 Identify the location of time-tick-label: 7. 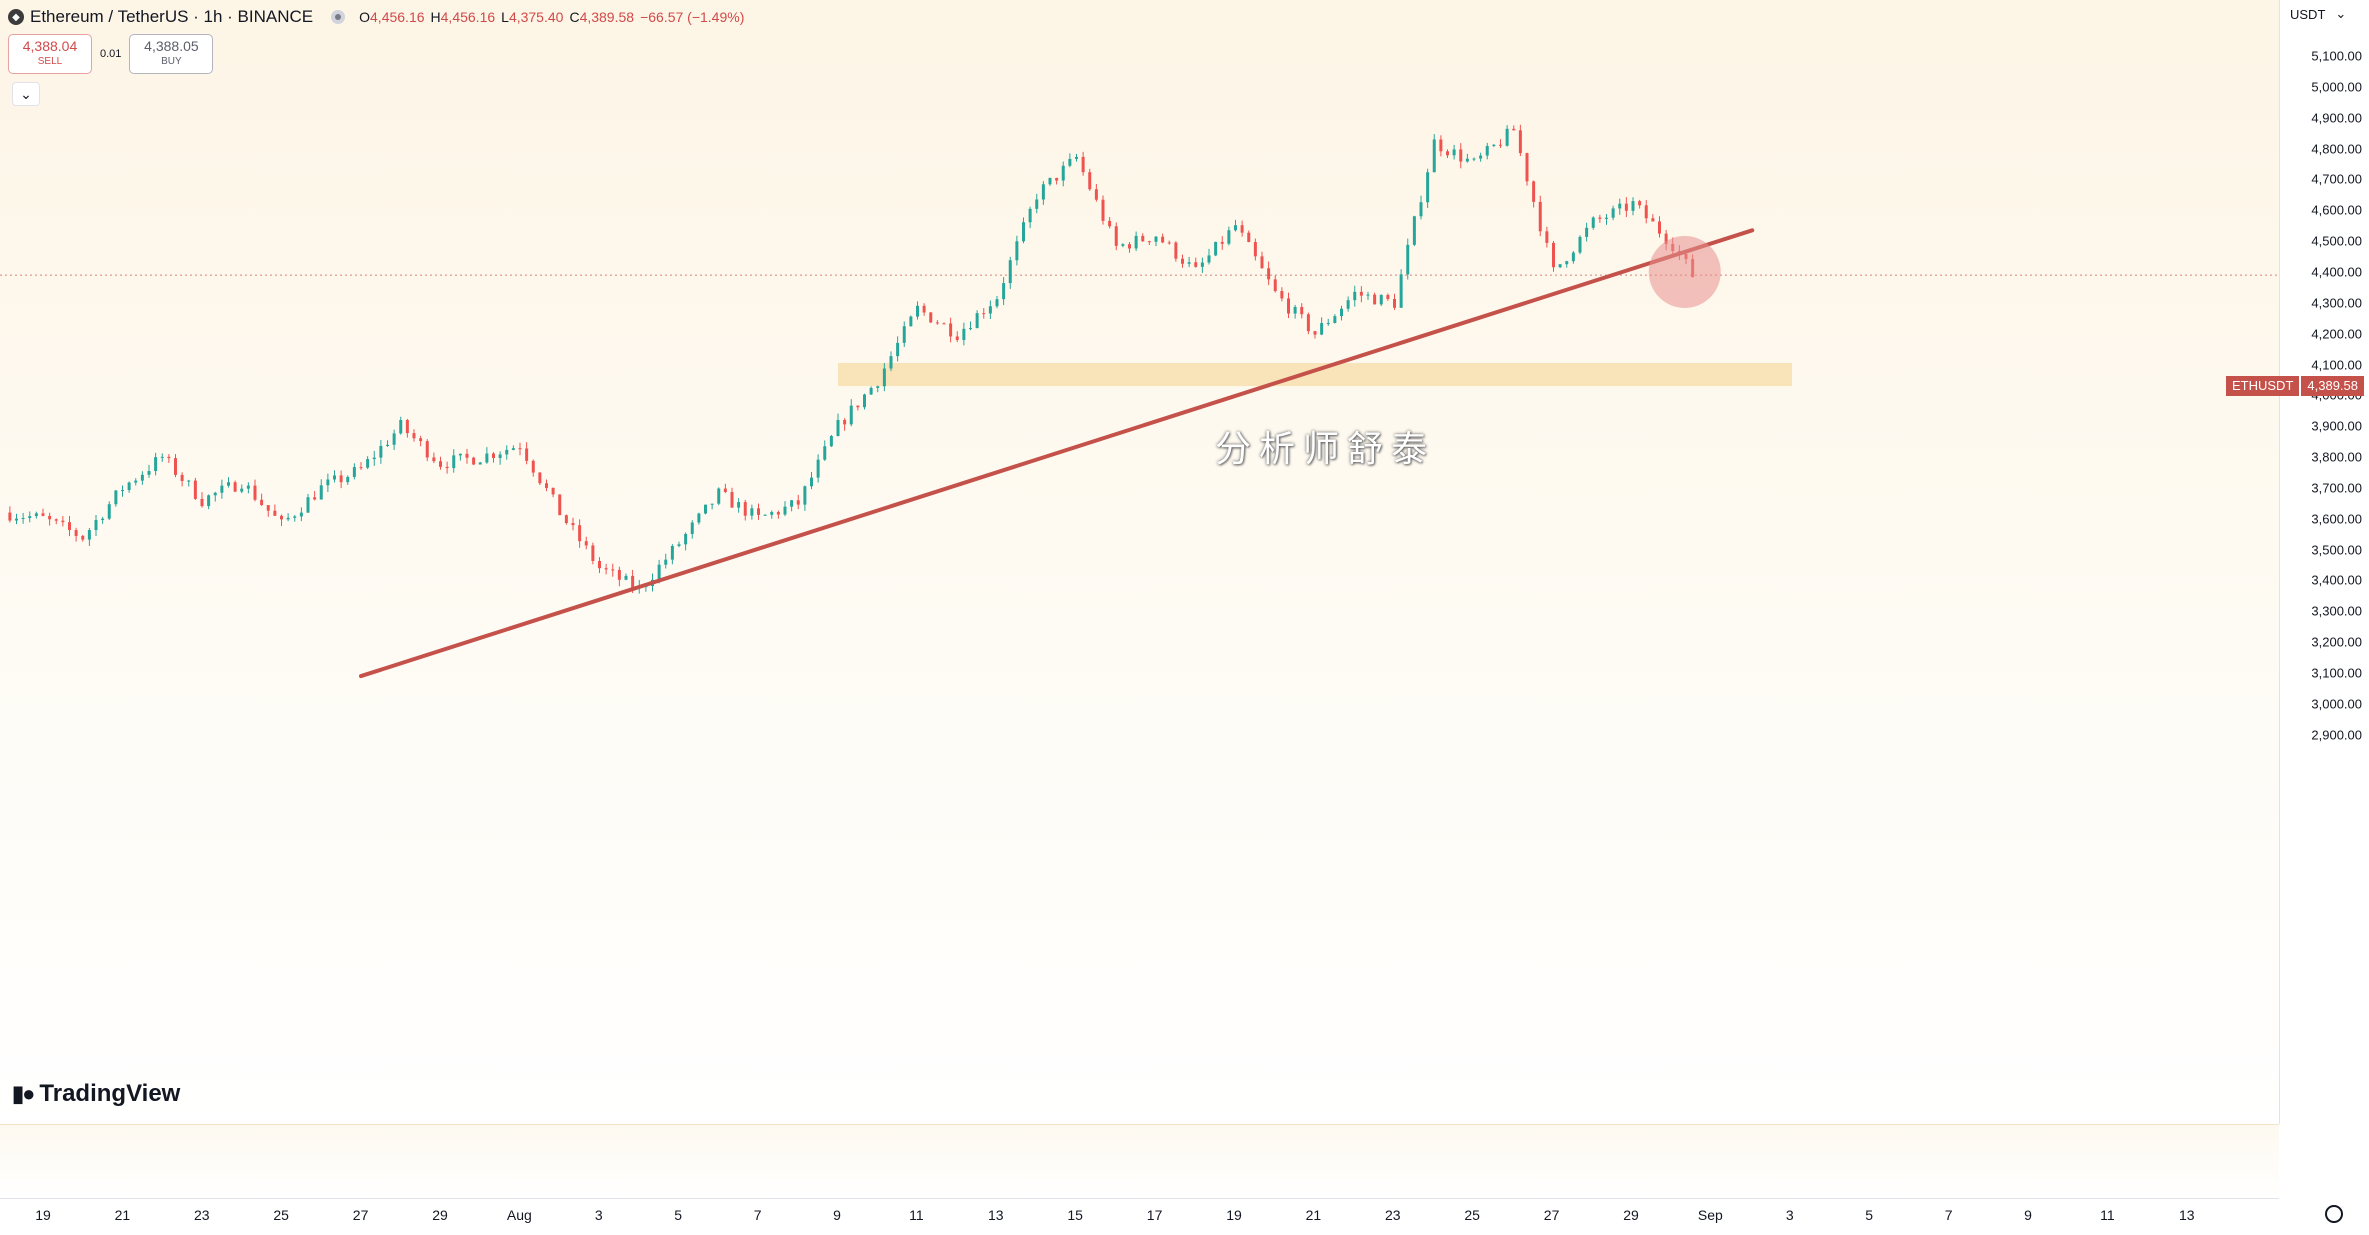
(757, 1215).